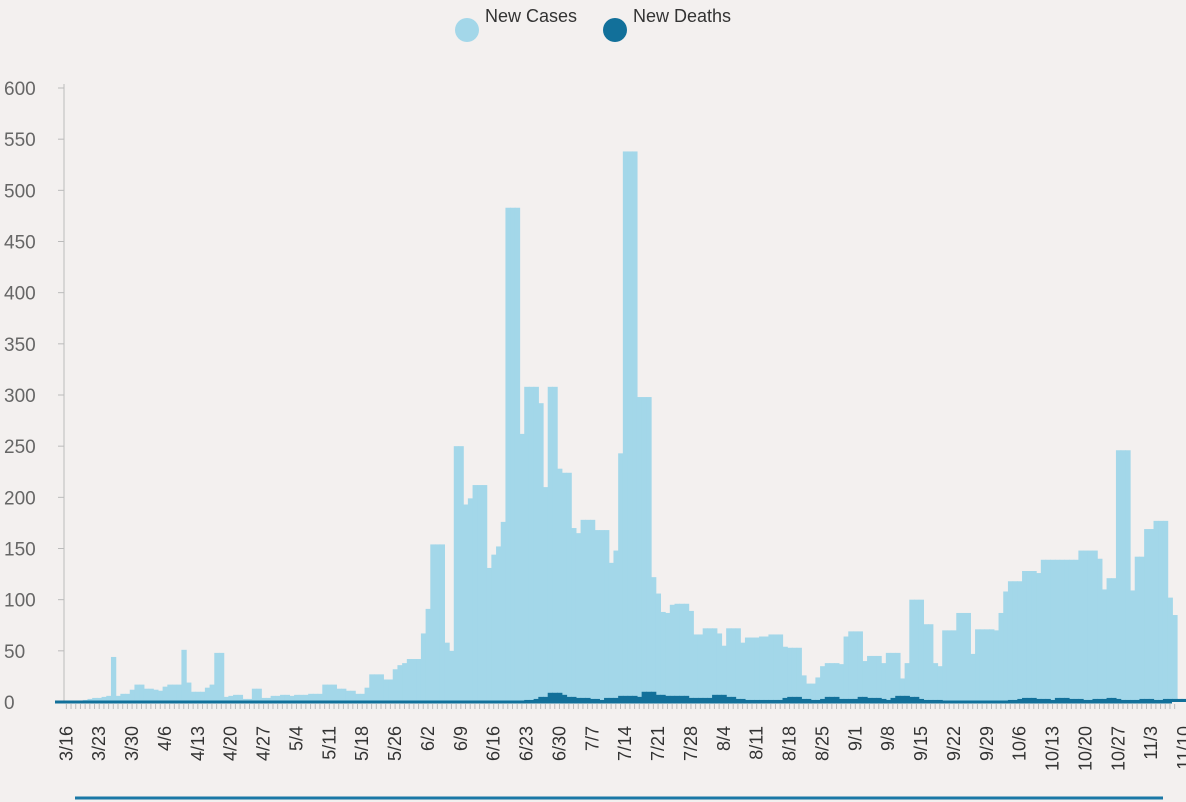 The width and height of the screenshot is (1186, 802). Describe the element at coordinates (466, 30) in the screenshot. I see `new-cases-swatch-icon` at that location.